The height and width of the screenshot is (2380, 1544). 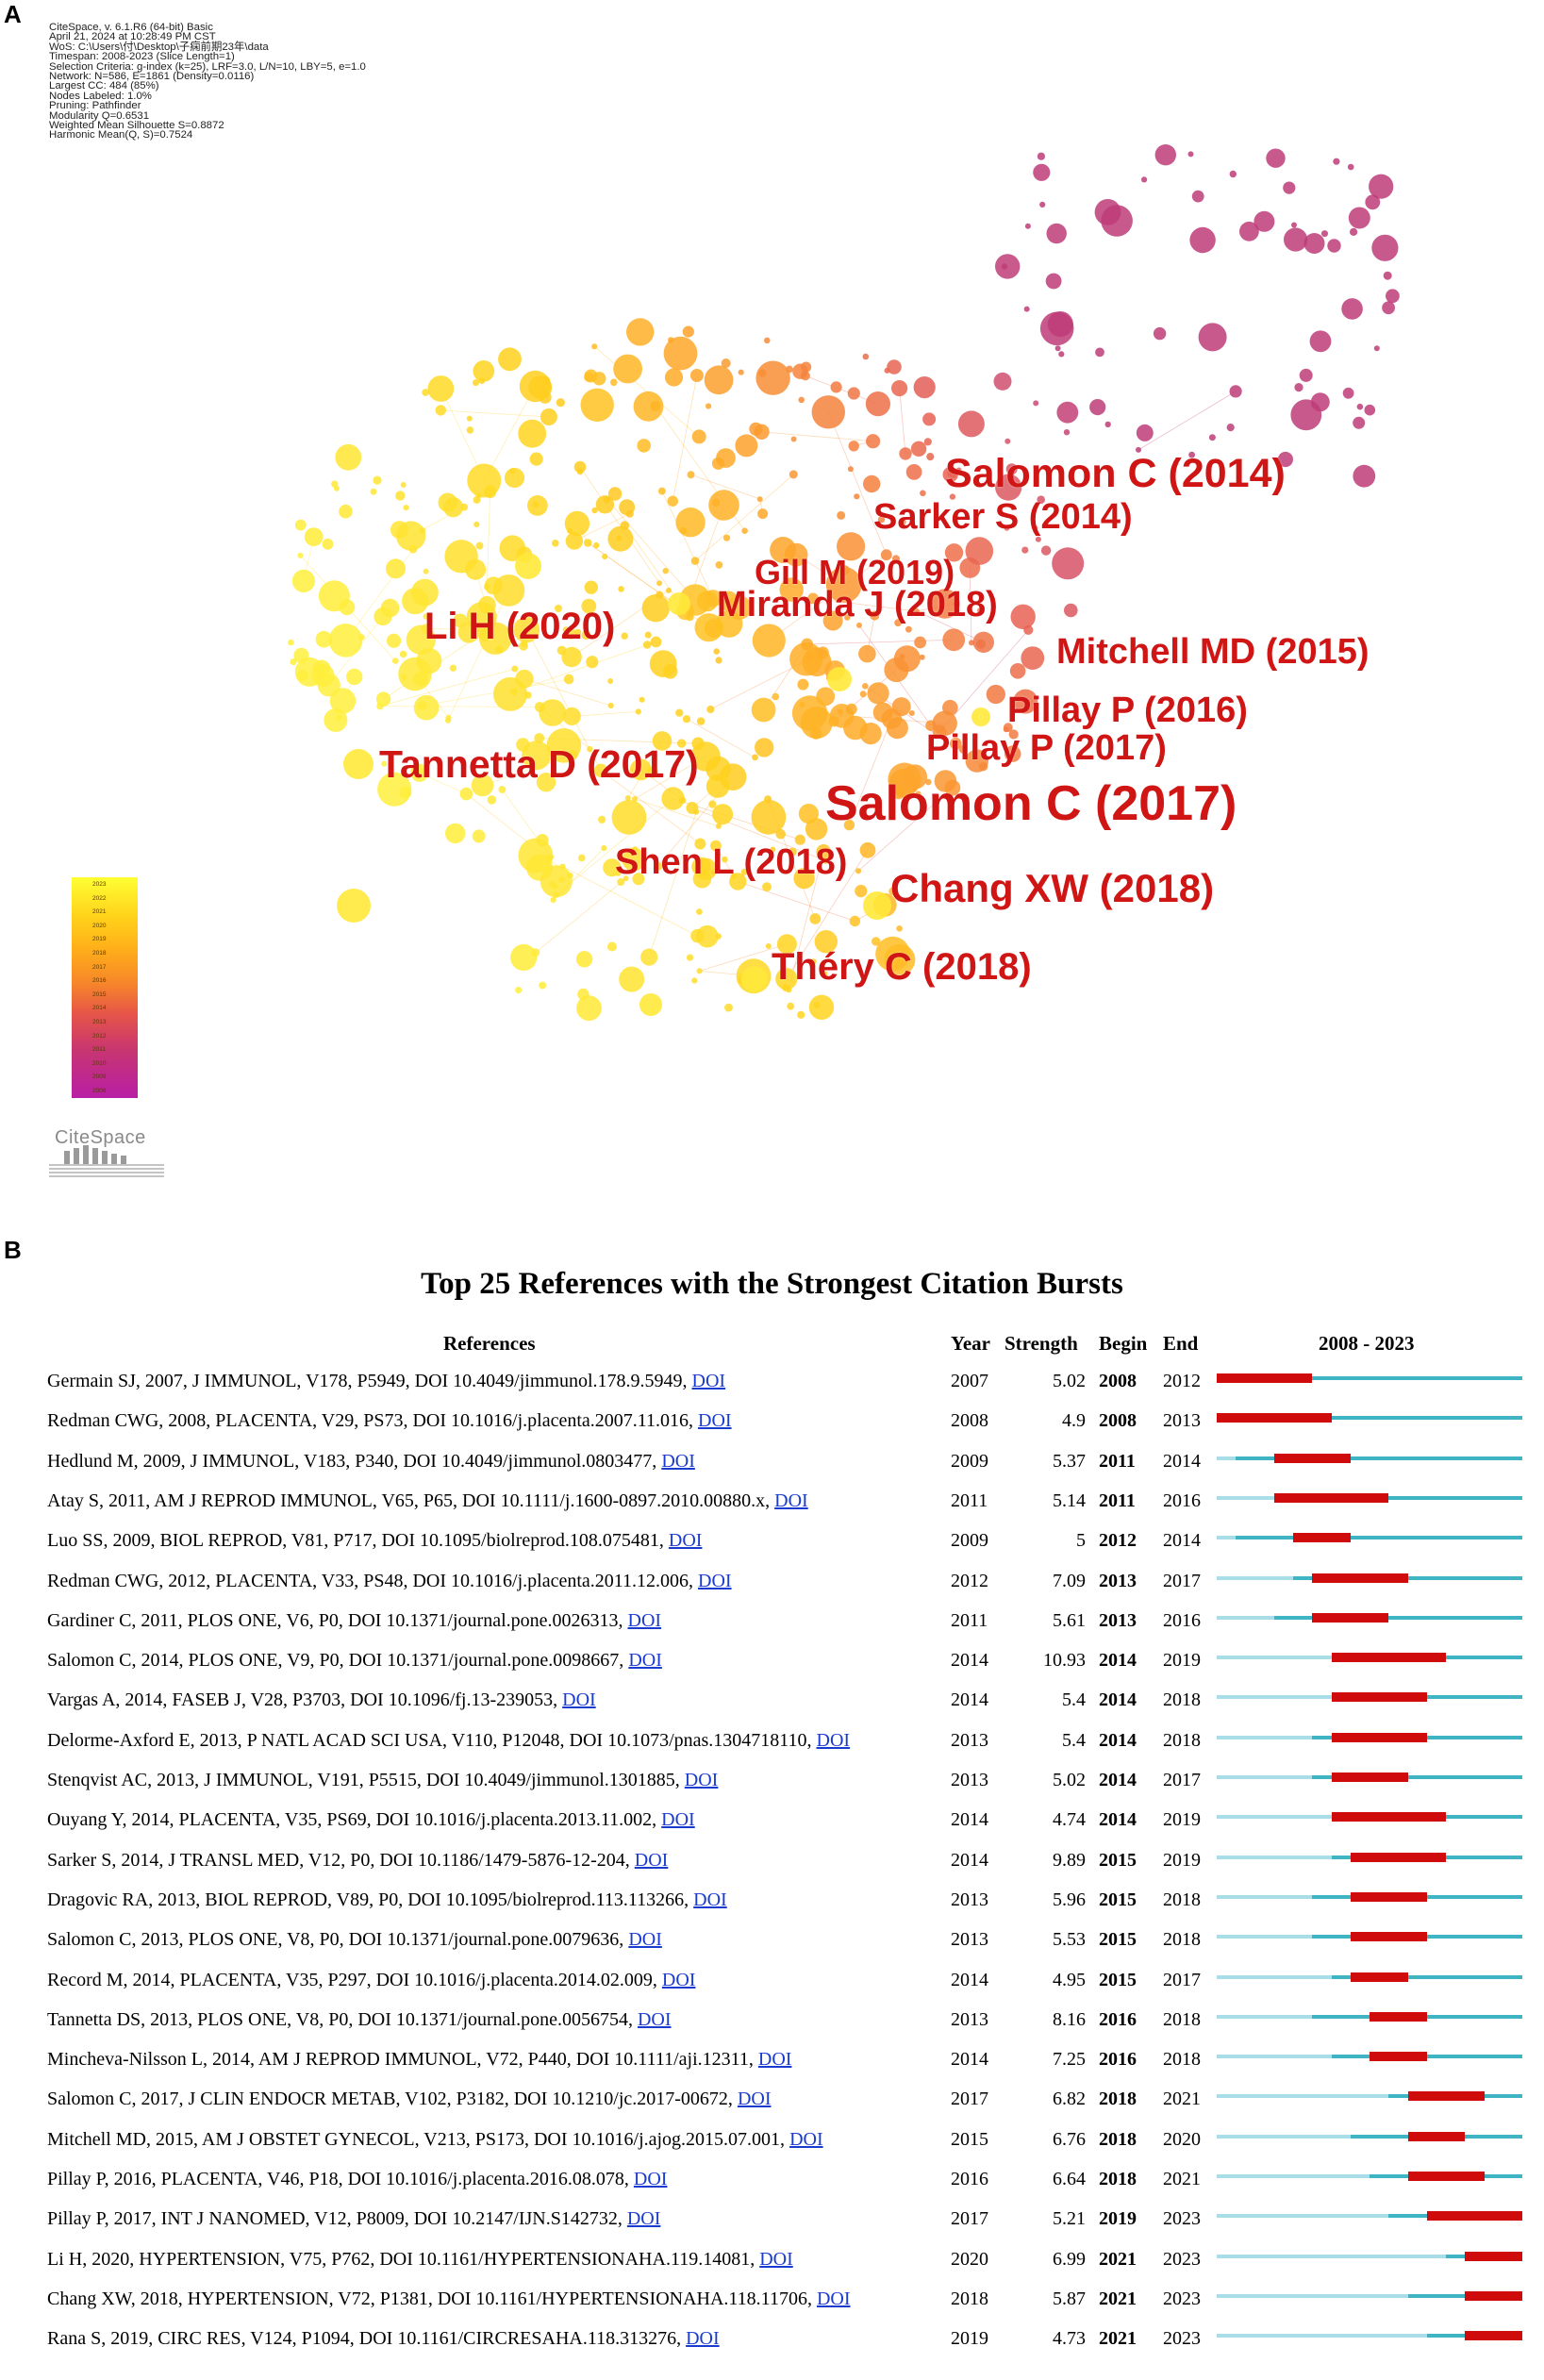 What do you see at coordinates (1182, 1661) in the screenshot?
I see `burst-end: 2019` at bounding box center [1182, 1661].